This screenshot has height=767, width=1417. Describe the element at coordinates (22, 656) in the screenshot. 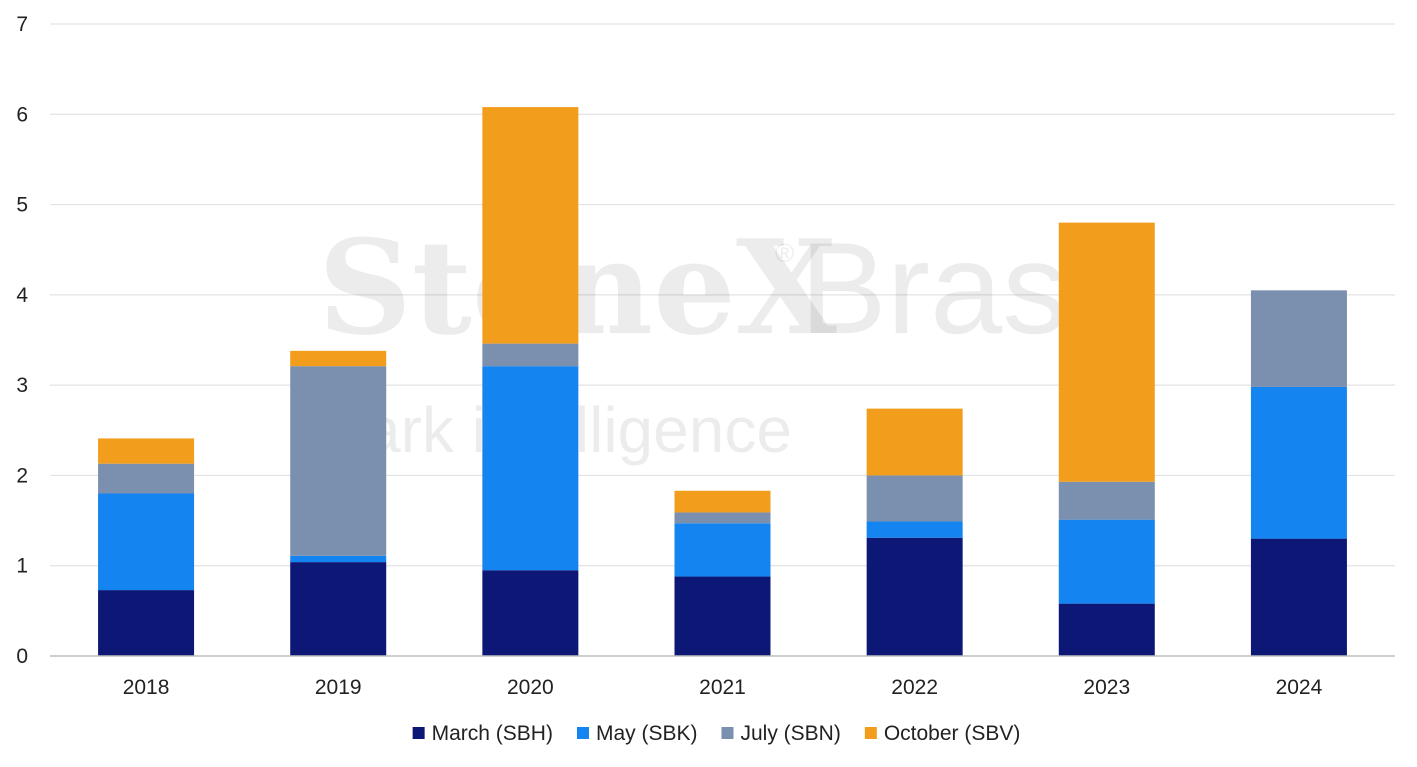

I see `y-tick-label: 0` at that location.